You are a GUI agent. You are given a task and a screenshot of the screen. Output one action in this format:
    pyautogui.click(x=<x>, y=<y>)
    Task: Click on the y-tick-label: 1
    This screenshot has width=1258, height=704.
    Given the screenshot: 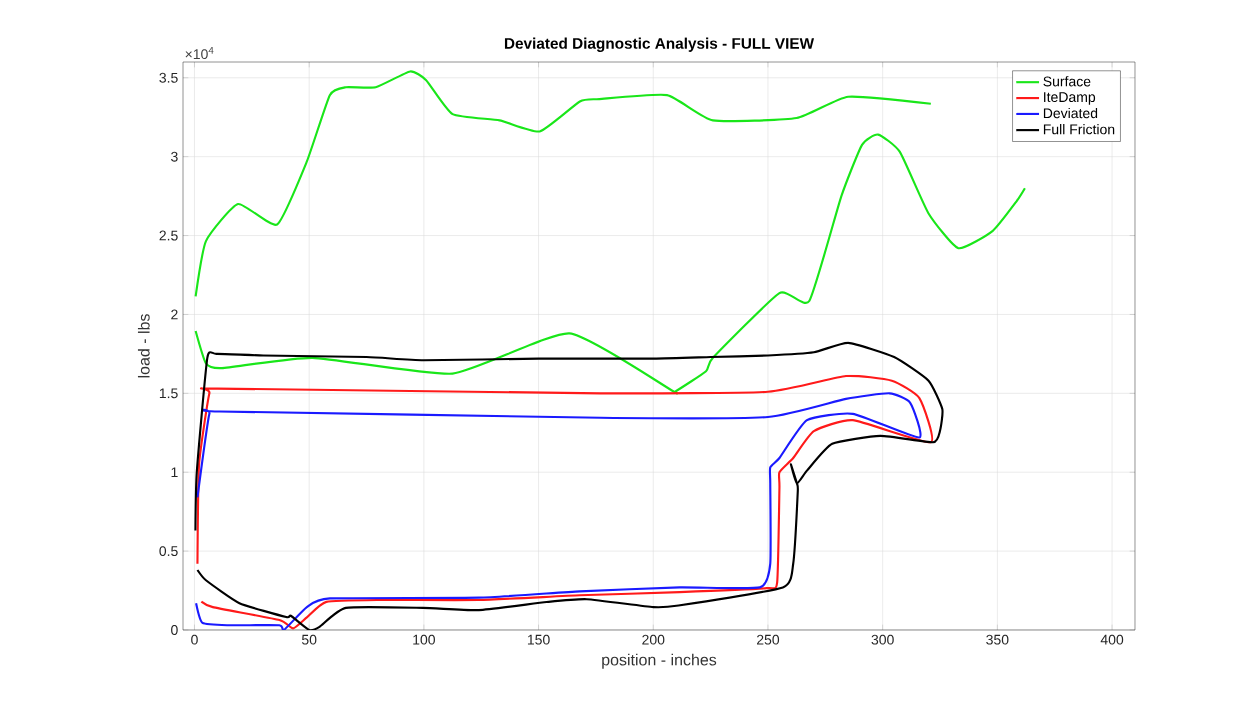 What is the action you would take?
    pyautogui.click(x=174, y=472)
    